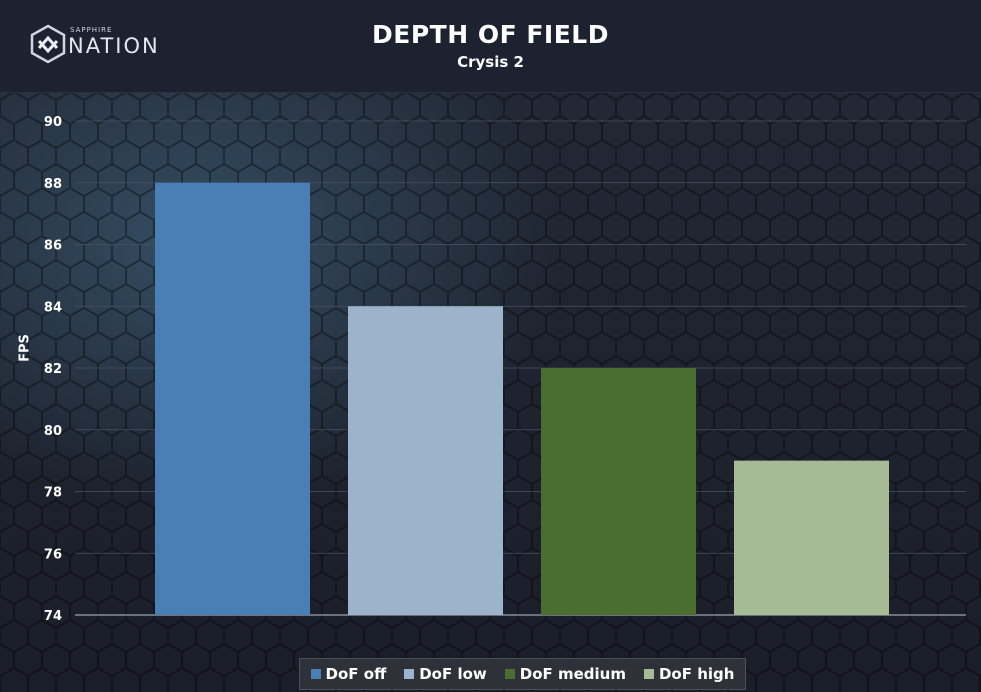 Image resolution: width=981 pixels, height=692 pixels. I want to click on y-tick-label: 76, so click(53, 554).